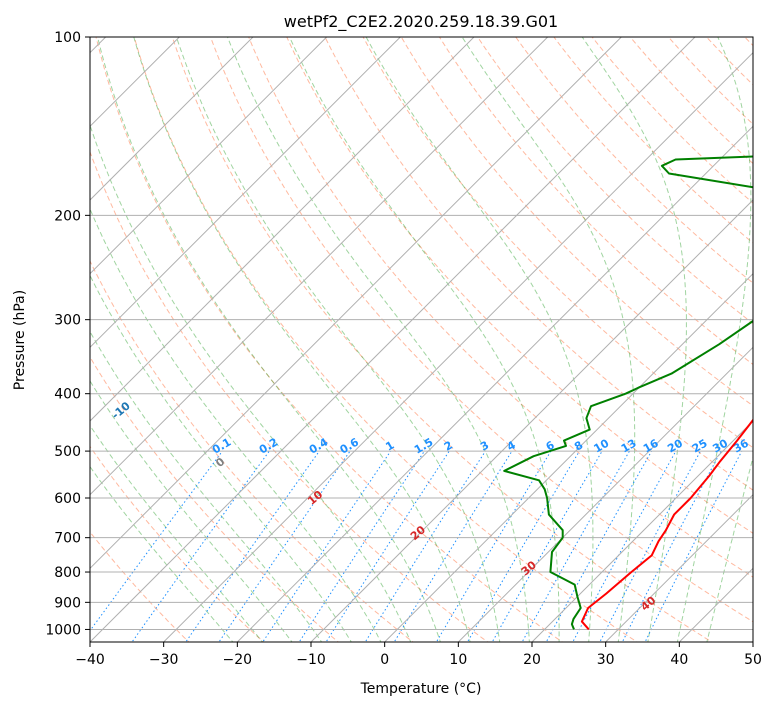 The height and width of the screenshot is (708, 775). What do you see at coordinates (67, 321) in the screenshot?
I see `y-tick-label: 300` at bounding box center [67, 321].